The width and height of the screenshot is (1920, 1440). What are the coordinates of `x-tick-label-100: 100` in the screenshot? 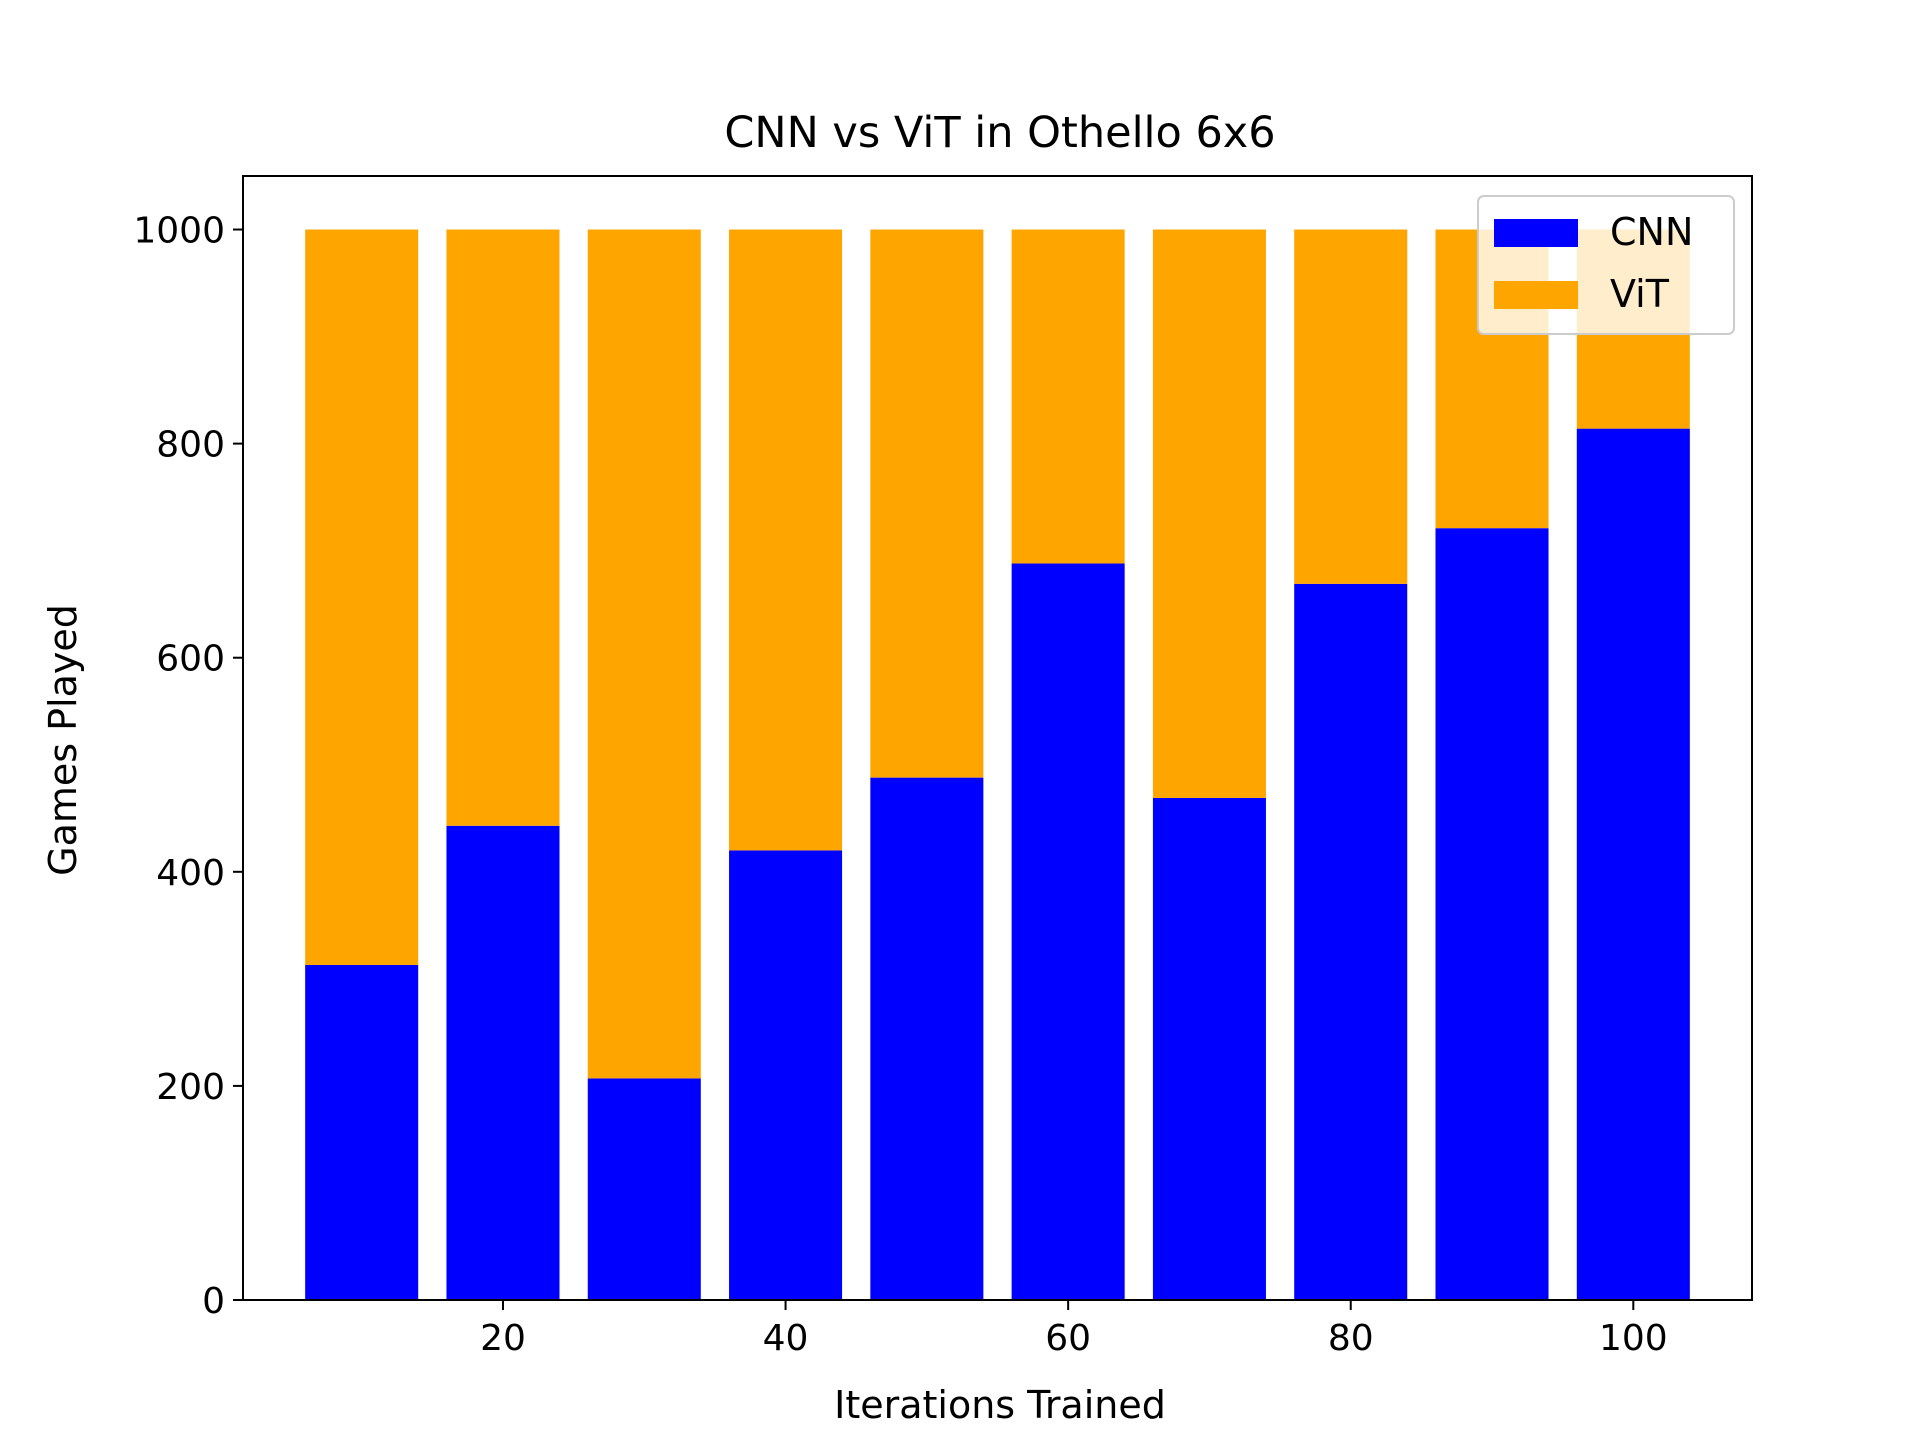 It's located at (1633, 1338).